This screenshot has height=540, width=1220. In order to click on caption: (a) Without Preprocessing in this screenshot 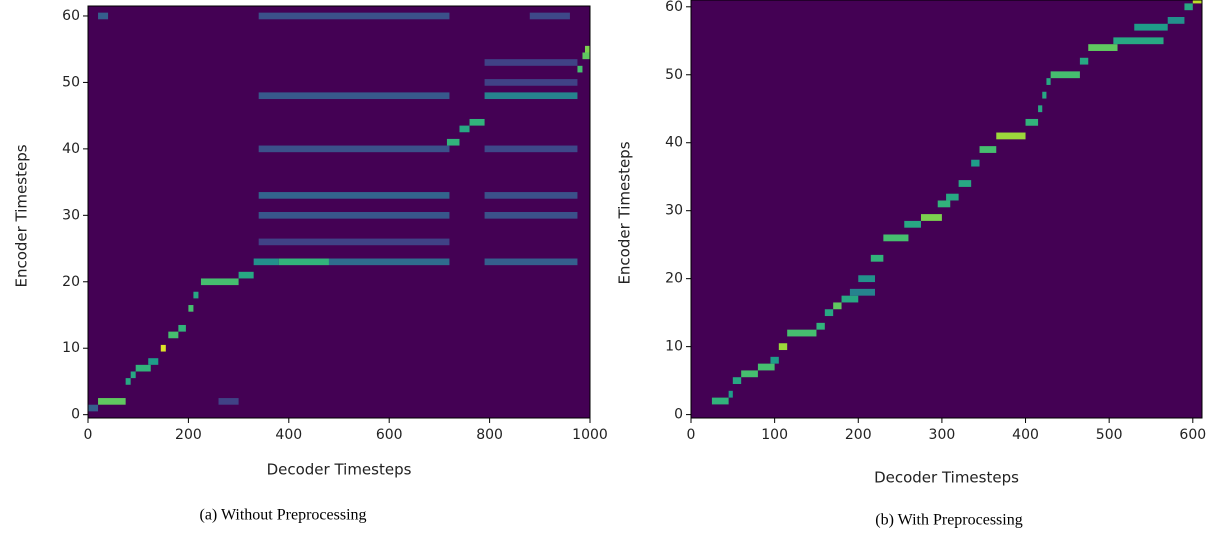, I will do `click(282, 515)`.